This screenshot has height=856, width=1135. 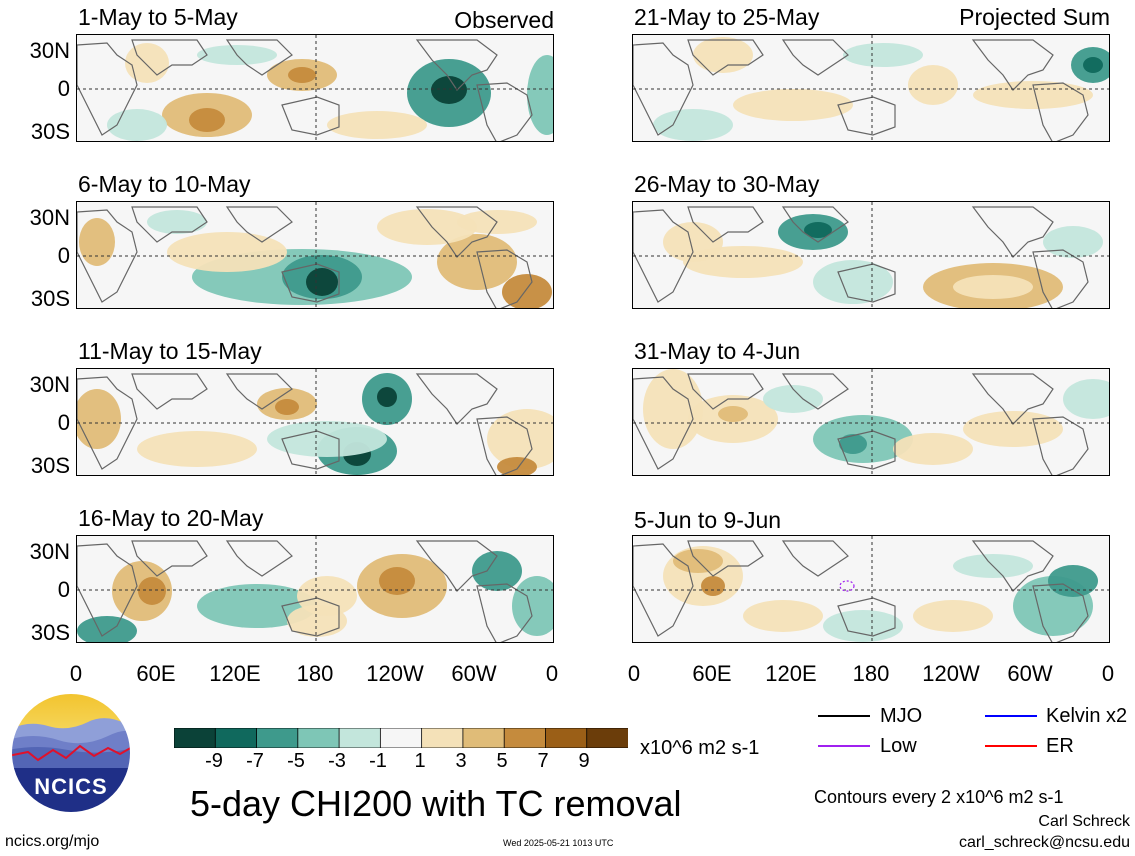 I want to click on colorbar-label: 3, so click(x=461, y=761).